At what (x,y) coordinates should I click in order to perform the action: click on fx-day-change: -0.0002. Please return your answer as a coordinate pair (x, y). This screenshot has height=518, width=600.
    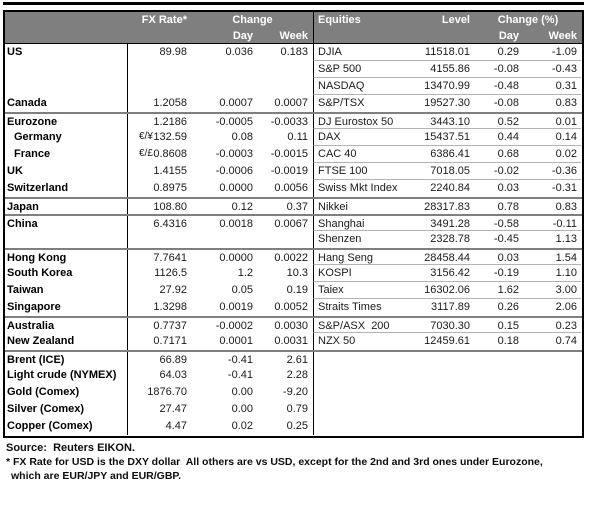
    Looking at the image, I should click on (234, 326).